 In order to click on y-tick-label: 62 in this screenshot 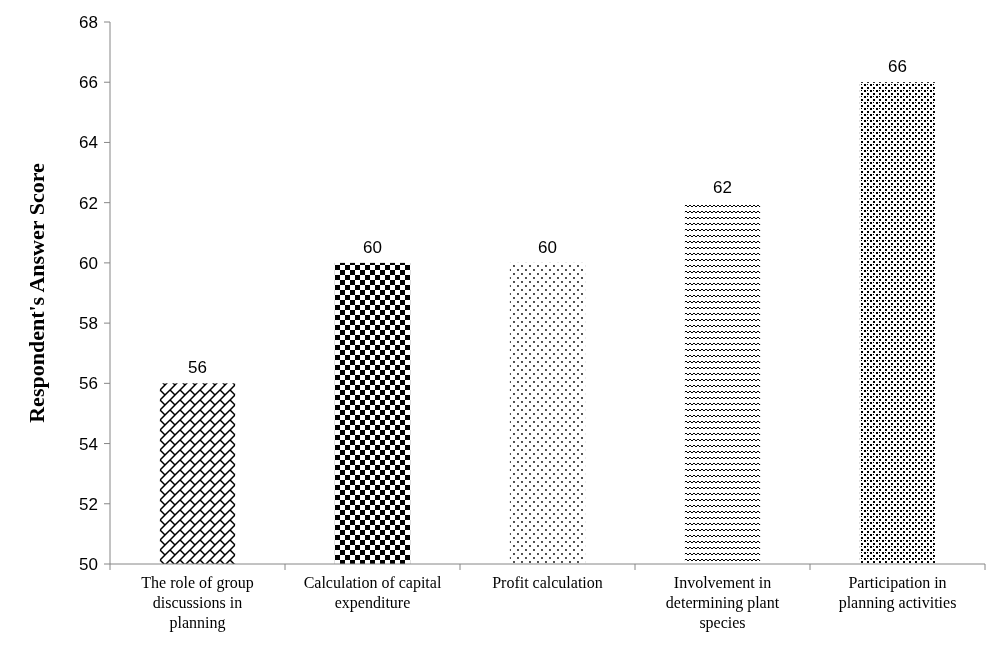, I will do `click(88, 203)`.